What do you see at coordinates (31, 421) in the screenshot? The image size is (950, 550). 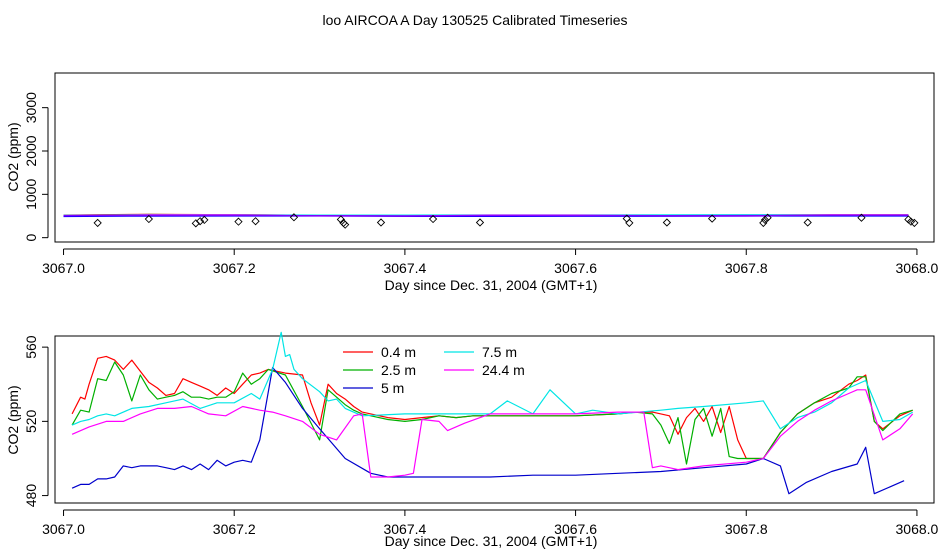 I see `bottom-chart-y-tick-label: 520` at bounding box center [31, 421].